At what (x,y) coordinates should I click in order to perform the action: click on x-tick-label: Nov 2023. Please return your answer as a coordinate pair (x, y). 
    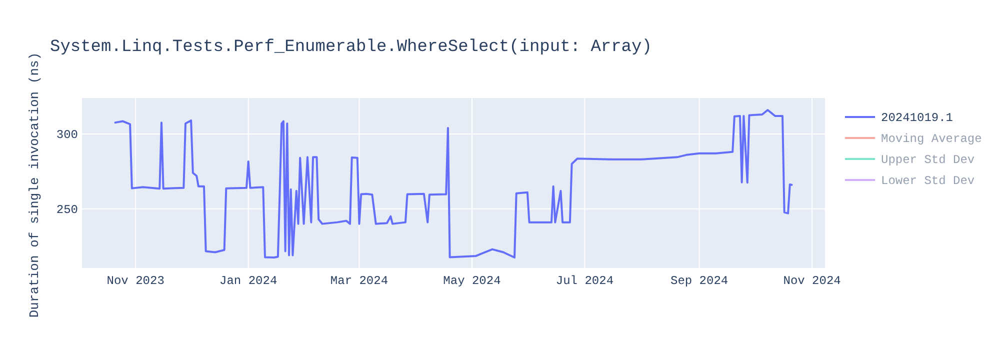
    Looking at the image, I should click on (135, 281).